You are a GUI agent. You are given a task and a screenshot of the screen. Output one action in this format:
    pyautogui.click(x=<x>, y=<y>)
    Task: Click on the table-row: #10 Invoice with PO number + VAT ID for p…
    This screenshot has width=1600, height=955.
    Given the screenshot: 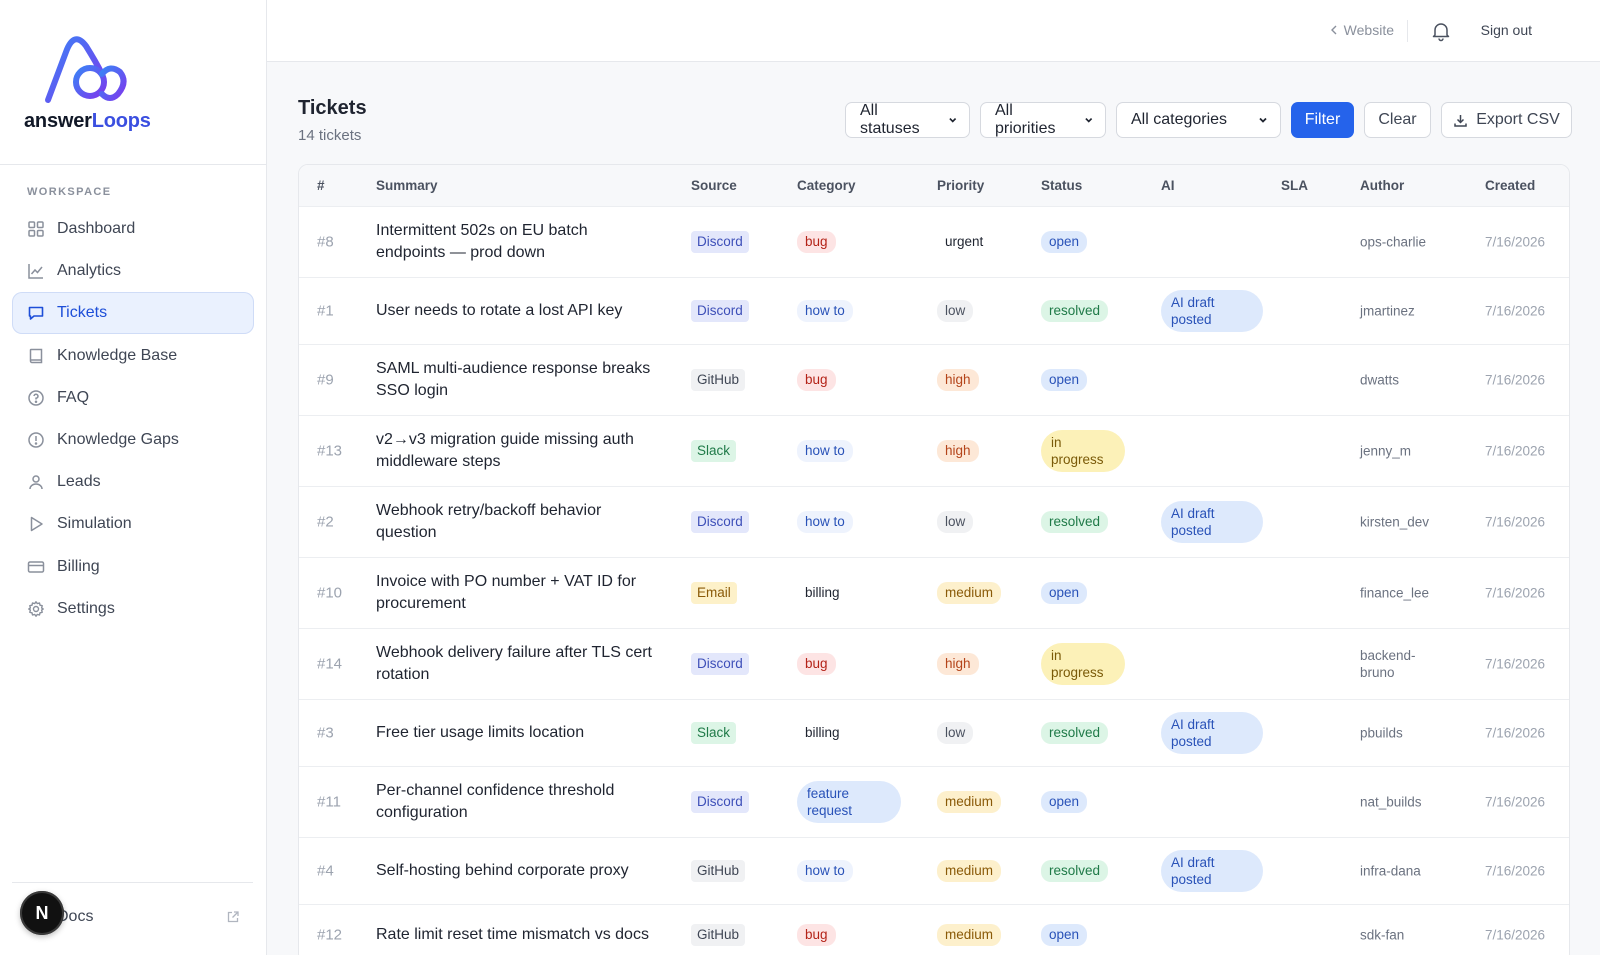 What is the action you would take?
    pyautogui.click(x=934, y=593)
    